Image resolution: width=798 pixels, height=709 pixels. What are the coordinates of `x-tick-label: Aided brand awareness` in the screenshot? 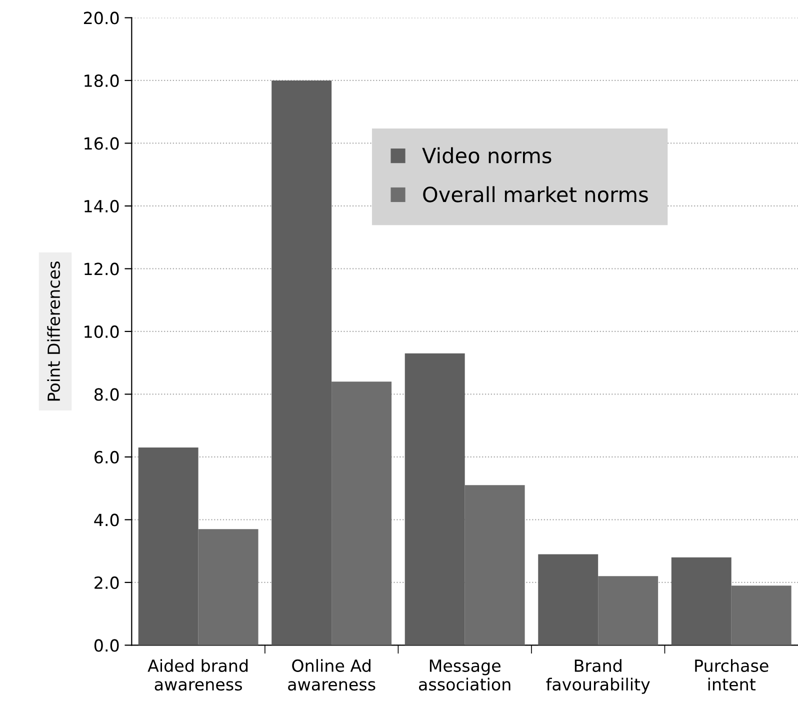 It's located at (198, 675).